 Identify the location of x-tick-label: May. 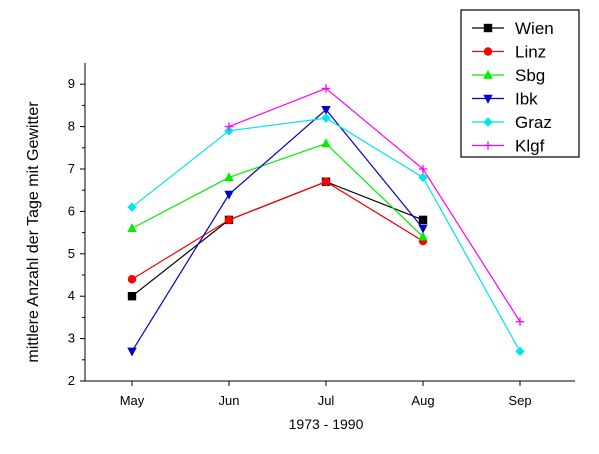
(132, 400).